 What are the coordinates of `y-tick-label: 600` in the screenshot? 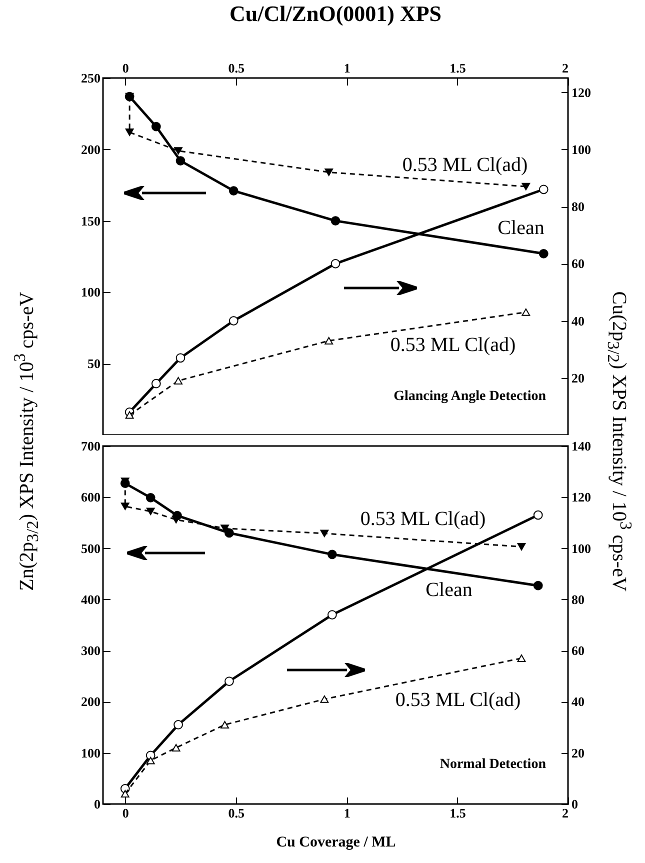 It's located at (90, 497).